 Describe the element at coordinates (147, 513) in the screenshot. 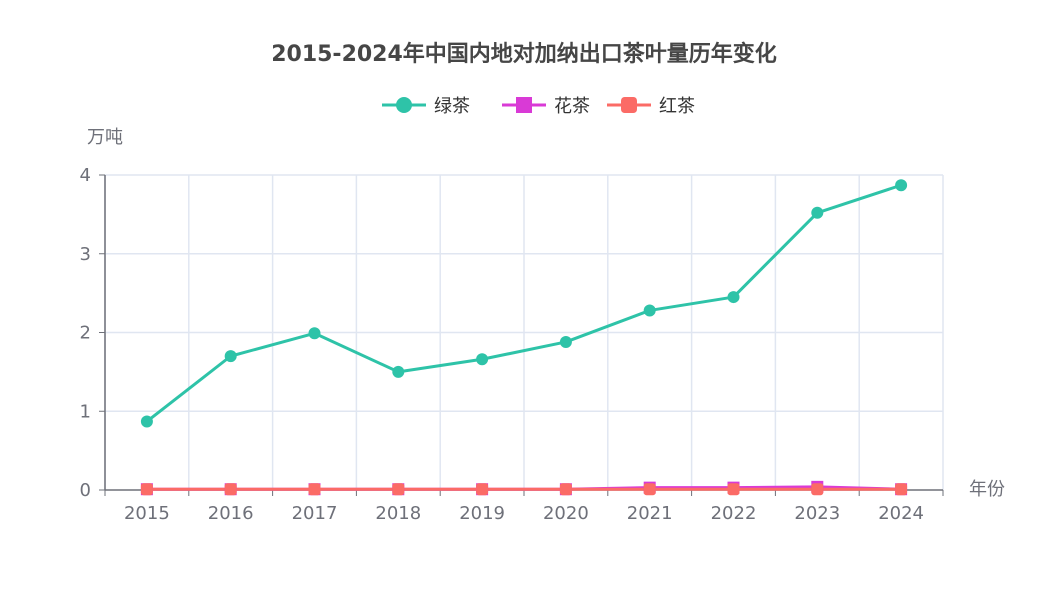

I see `x-tick-label: 2015` at that location.